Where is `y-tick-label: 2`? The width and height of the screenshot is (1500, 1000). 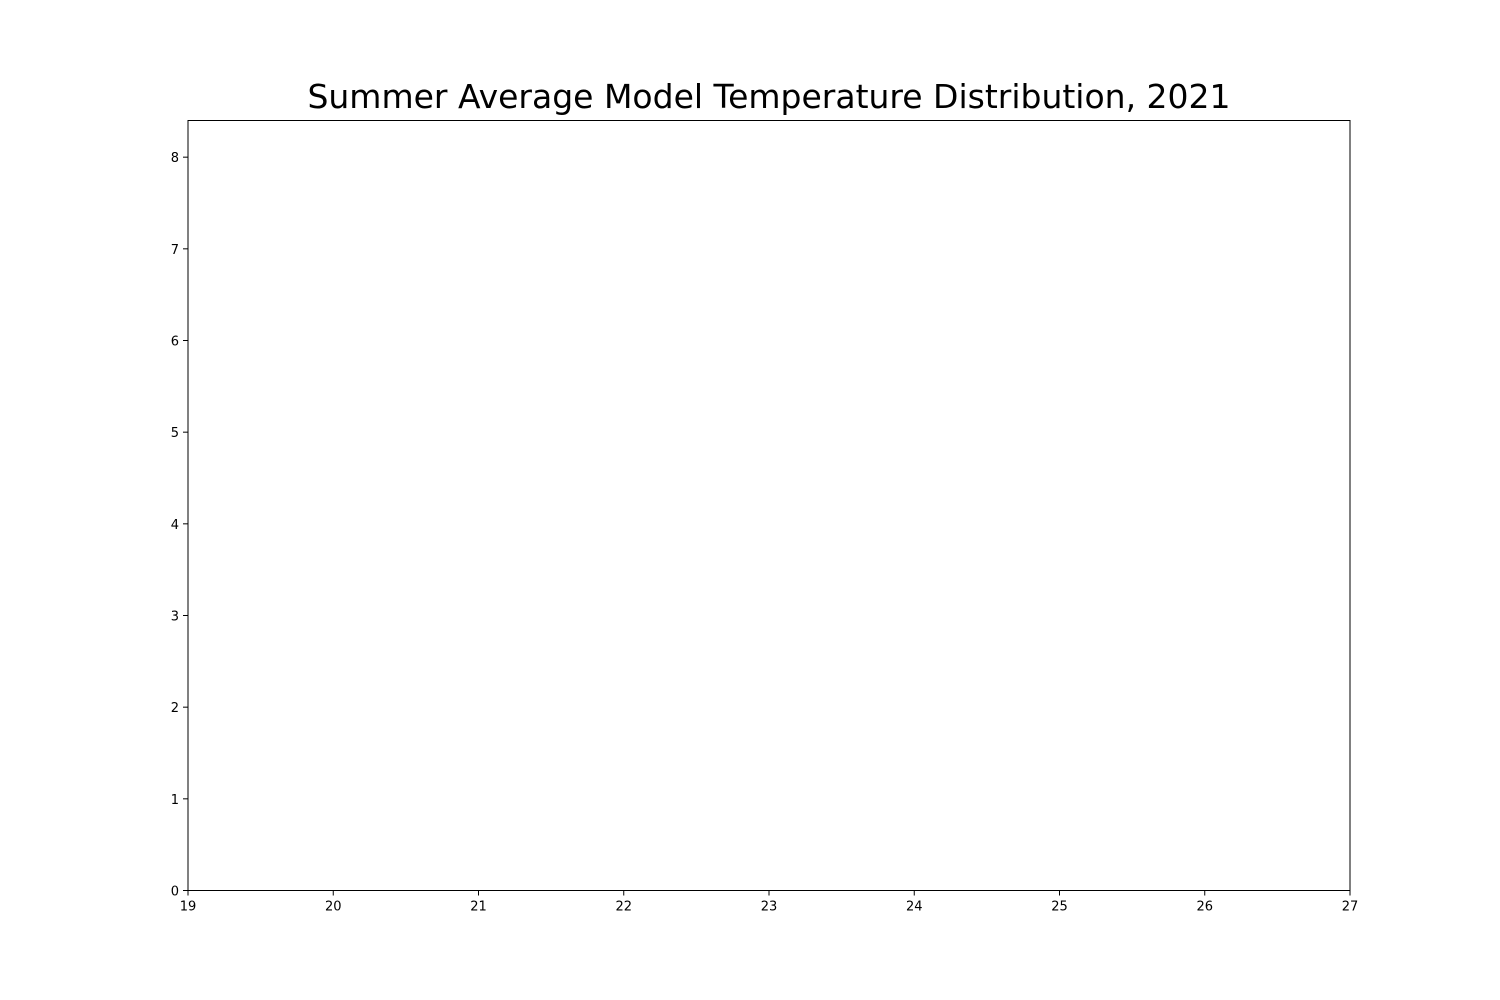
y-tick-label: 2 is located at coordinates (175, 708).